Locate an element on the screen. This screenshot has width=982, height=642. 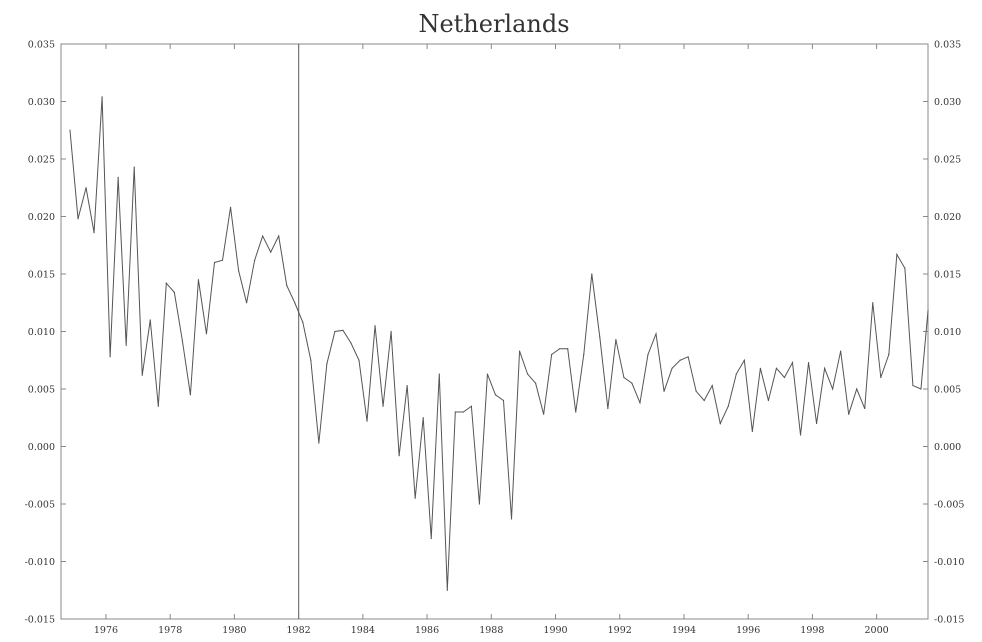
y-tick-label-right: -0.005 is located at coordinates (949, 505).